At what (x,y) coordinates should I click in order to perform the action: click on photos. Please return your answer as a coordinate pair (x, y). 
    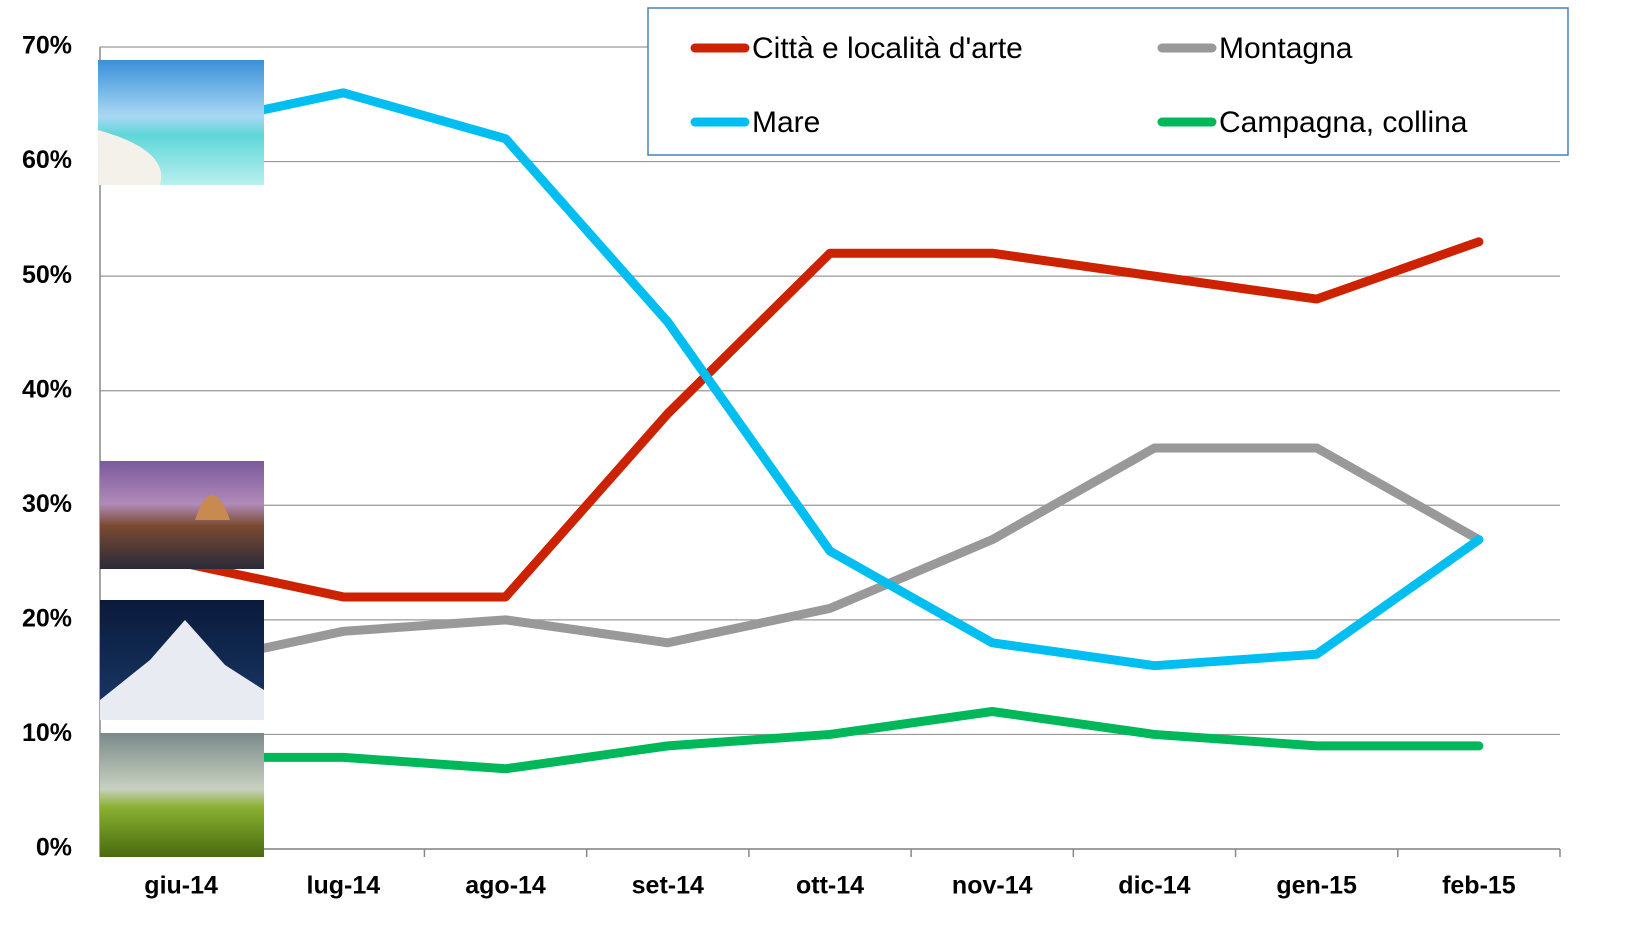
    Looking at the image, I should click on (181, 458).